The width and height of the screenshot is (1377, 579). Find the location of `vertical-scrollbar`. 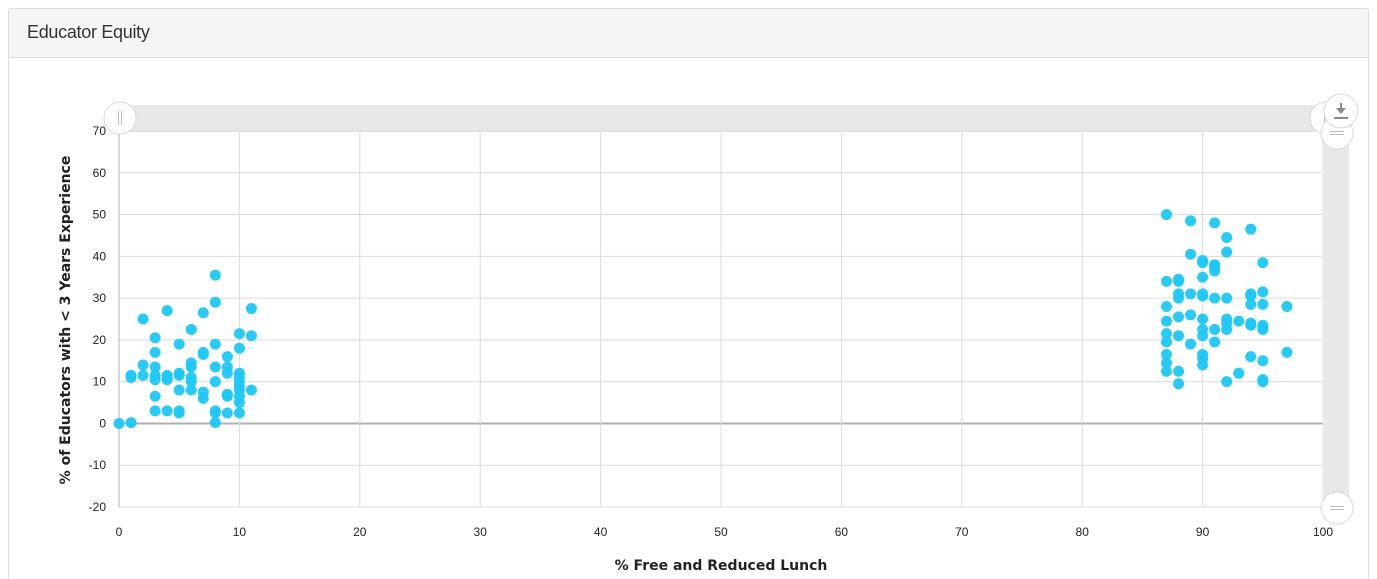

vertical-scrollbar is located at coordinates (1336, 314).